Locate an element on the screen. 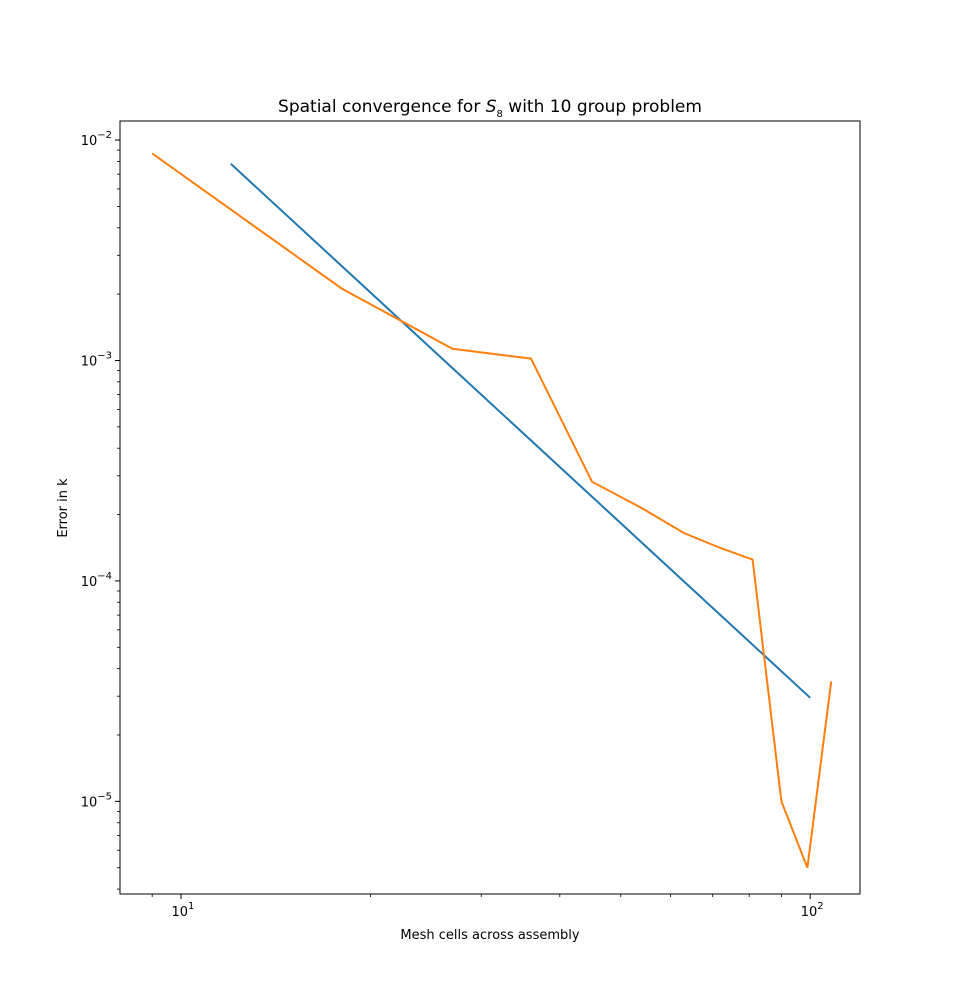  y-tick-label: 10⁻⁴ is located at coordinates (96, 580).